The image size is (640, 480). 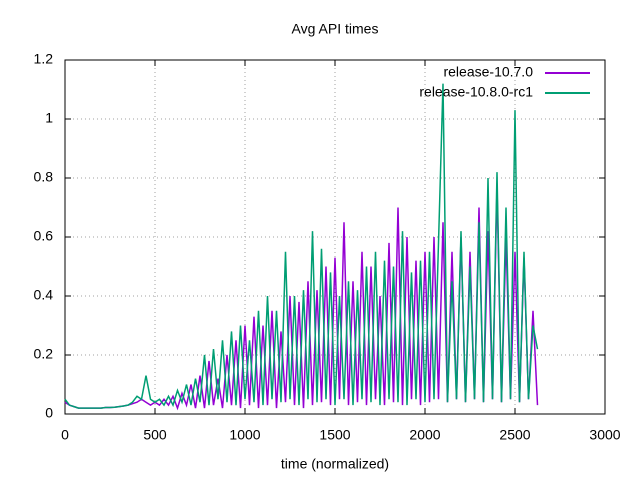 I want to click on y-tick-label: 0.8, so click(x=44, y=177).